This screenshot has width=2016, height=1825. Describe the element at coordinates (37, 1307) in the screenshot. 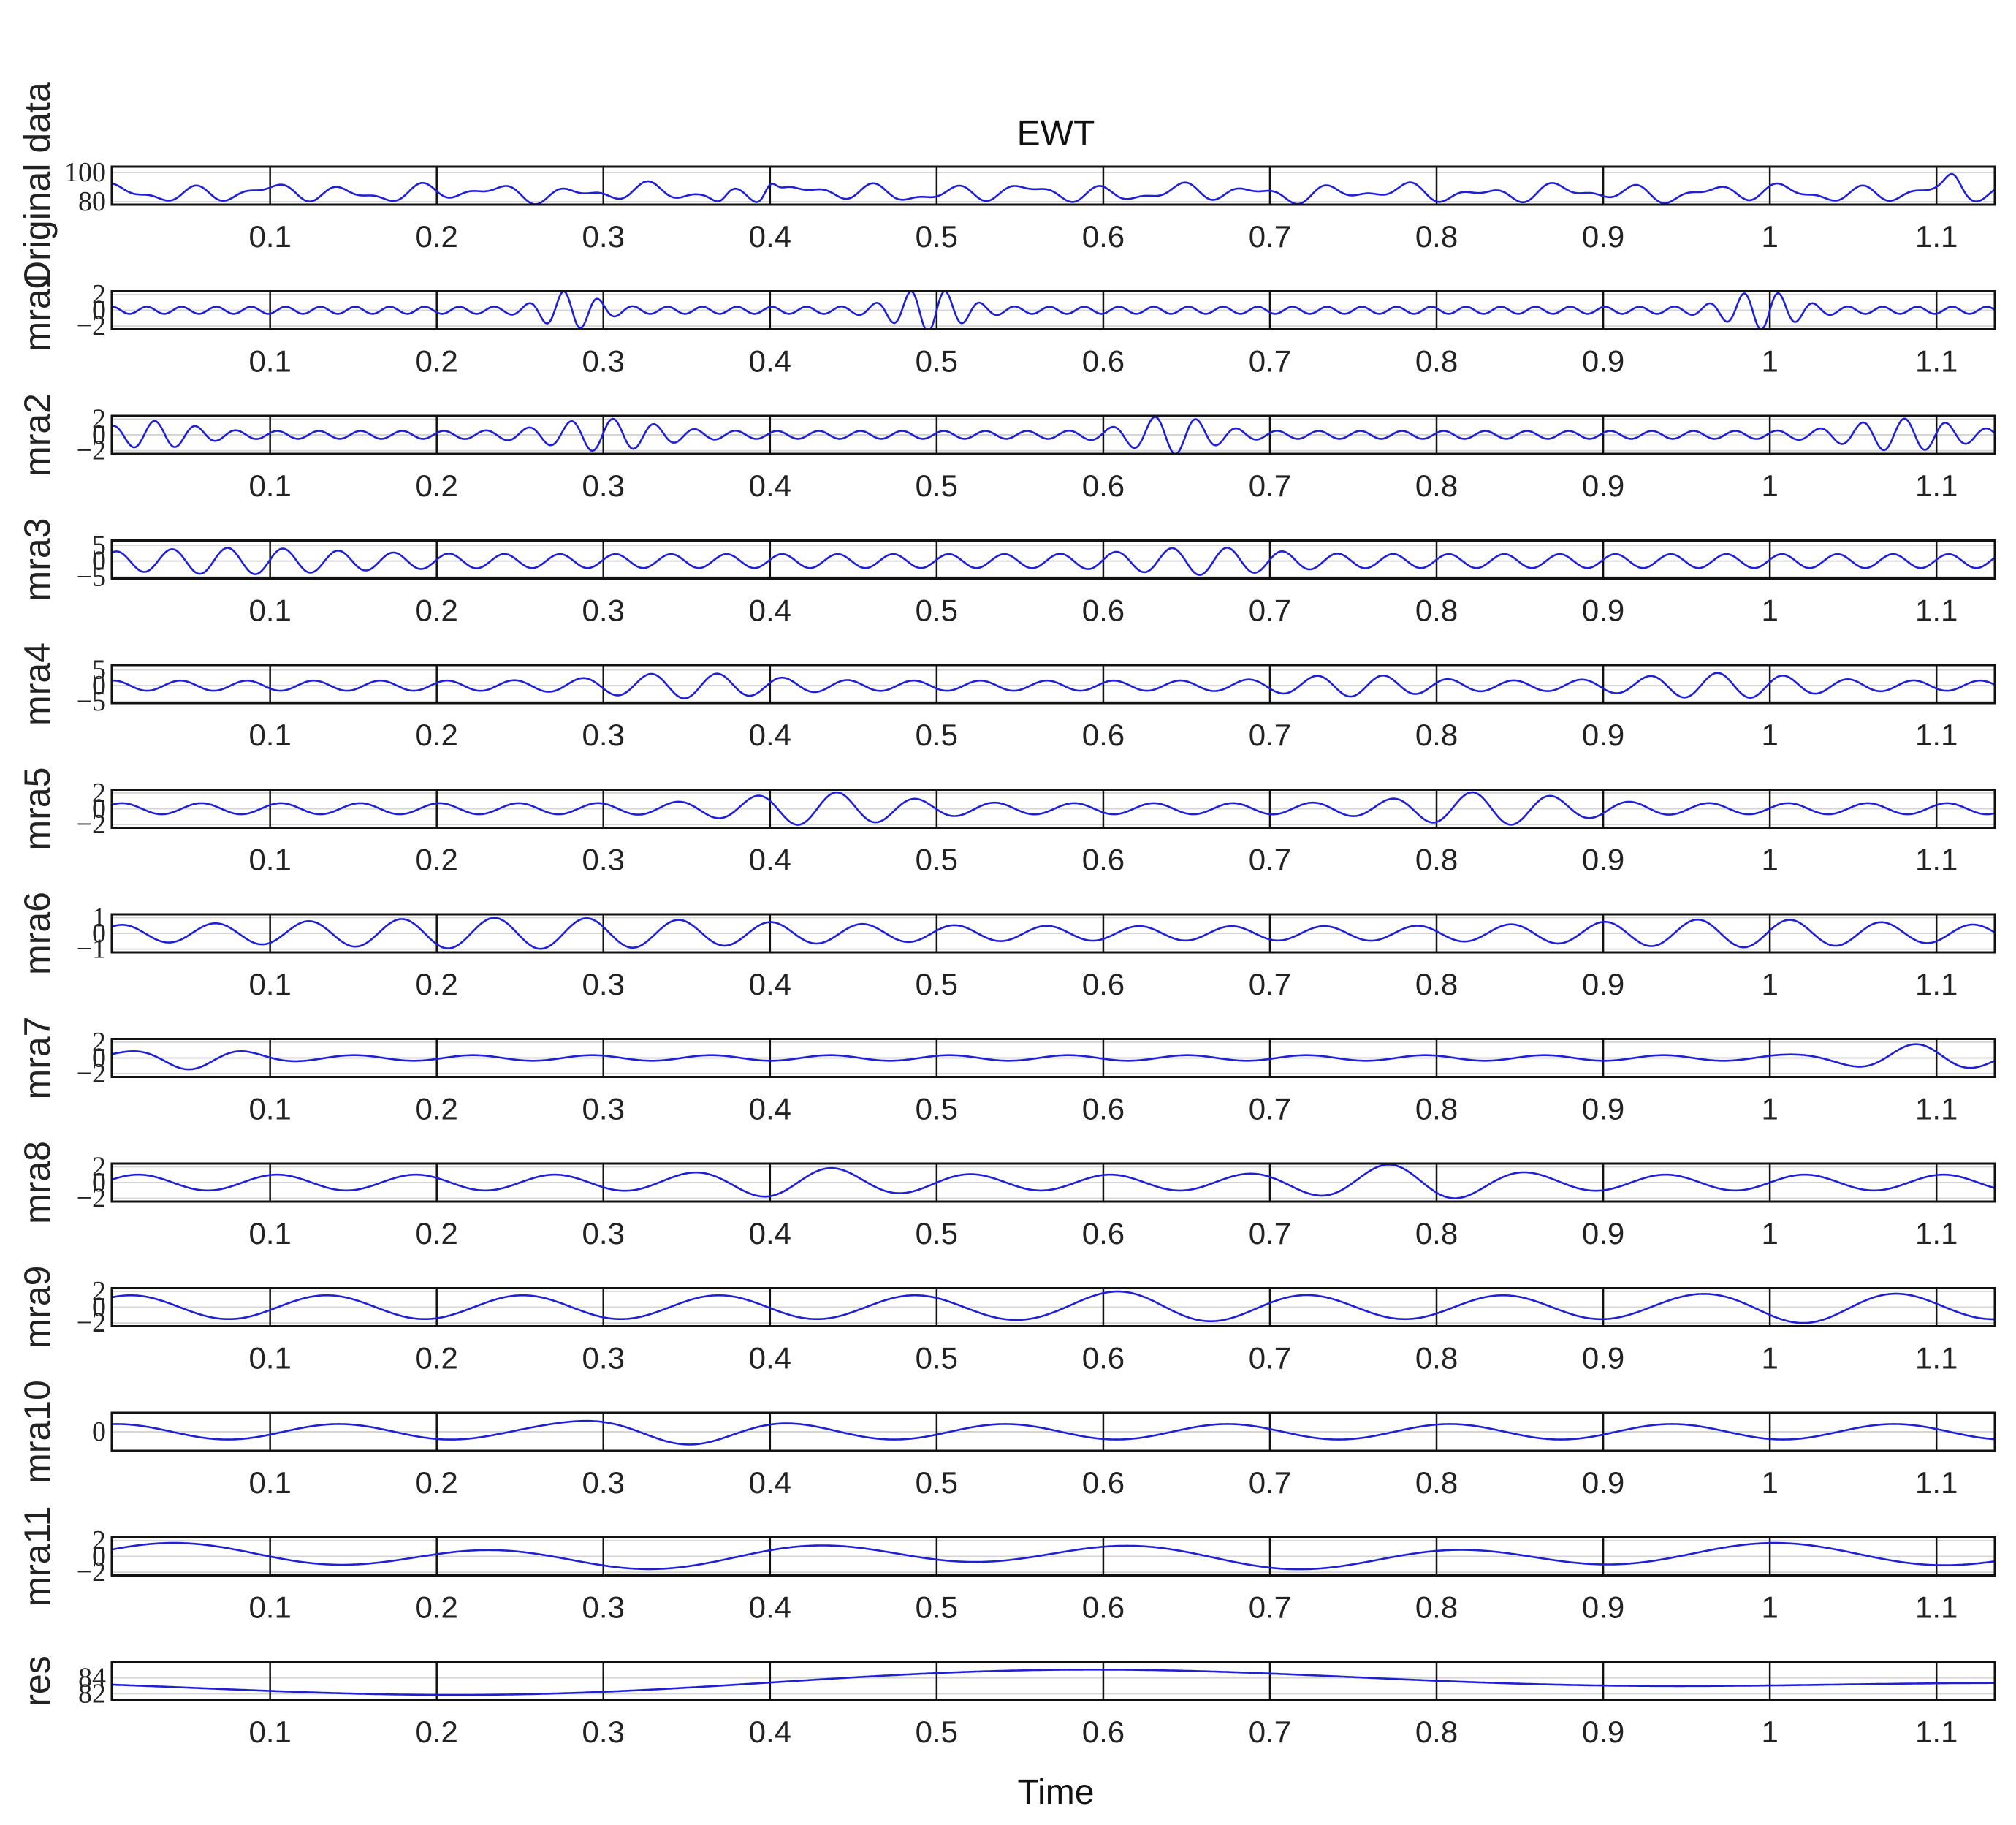

I see `y-axis-label: mra9` at that location.